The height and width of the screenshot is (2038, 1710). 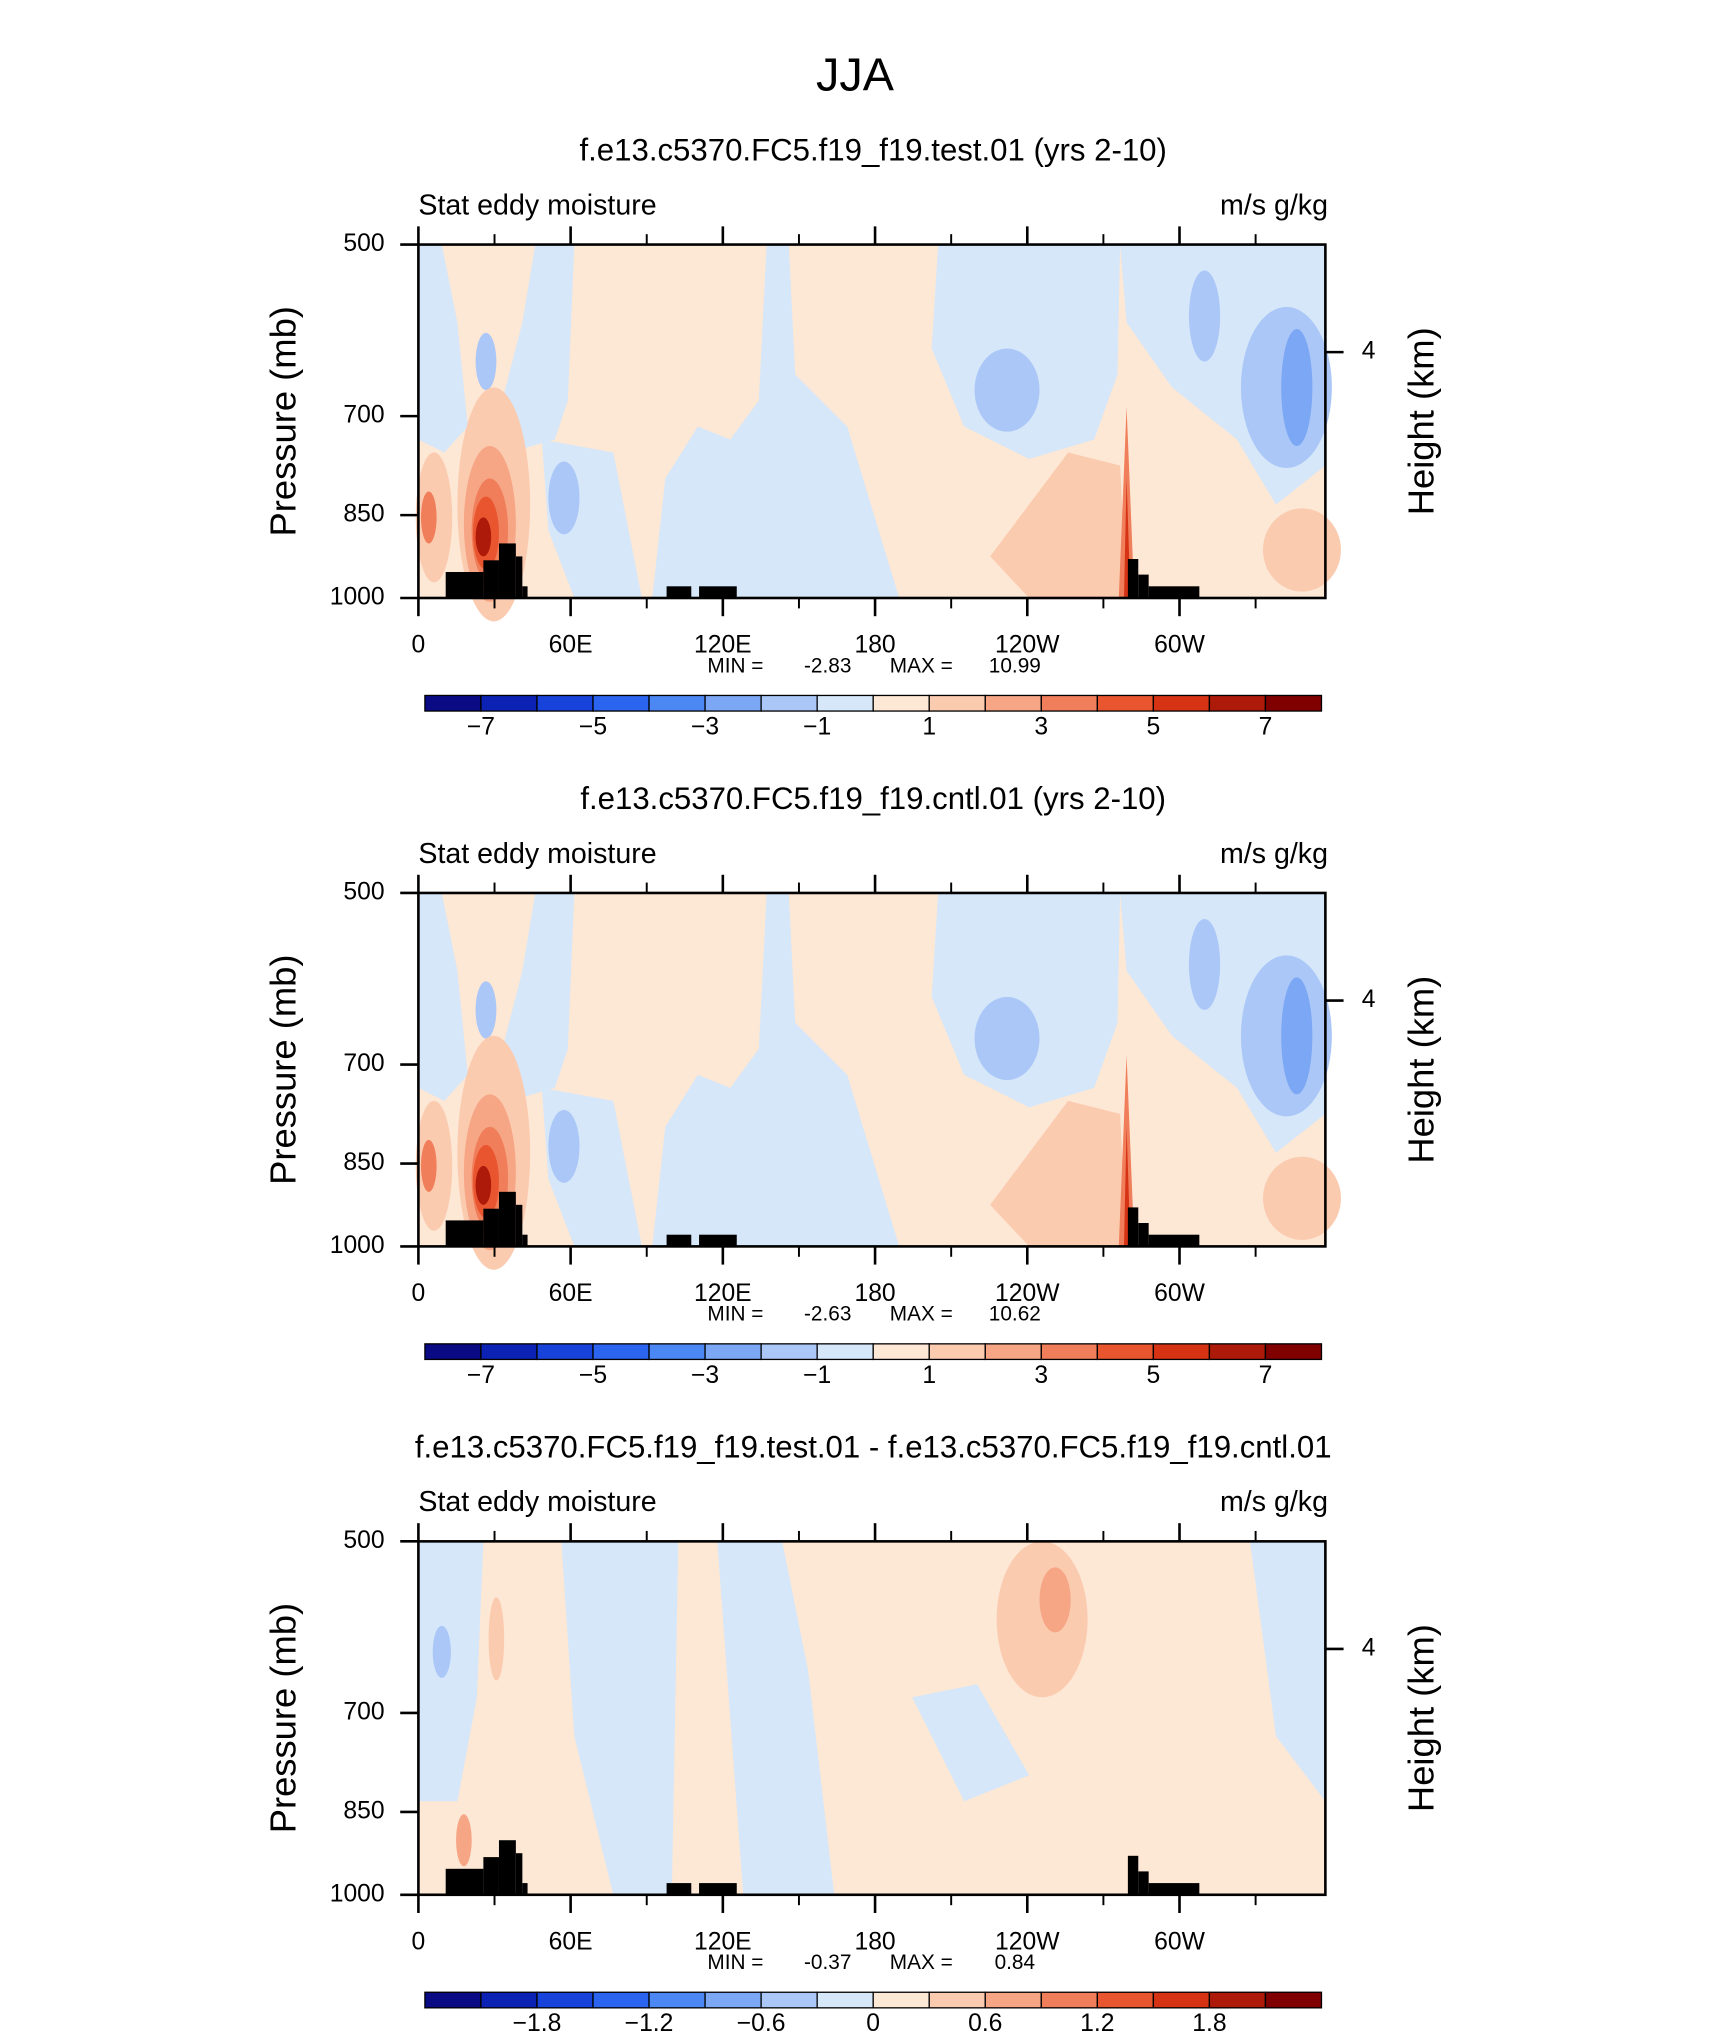 What do you see at coordinates (985, 2023) in the screenshot?
I see `colorbar-label: 0.6` at bounding box center [985, 2023].